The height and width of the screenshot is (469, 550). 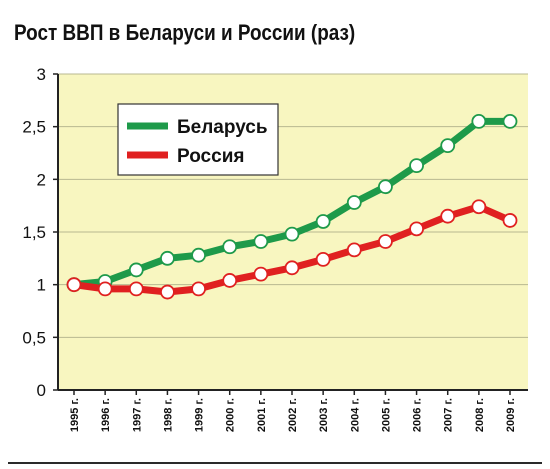 What do you see at coordinates (41, 74) in the screenshot?
I see `y-tick-label: 3` at bounding box center [41, 74].